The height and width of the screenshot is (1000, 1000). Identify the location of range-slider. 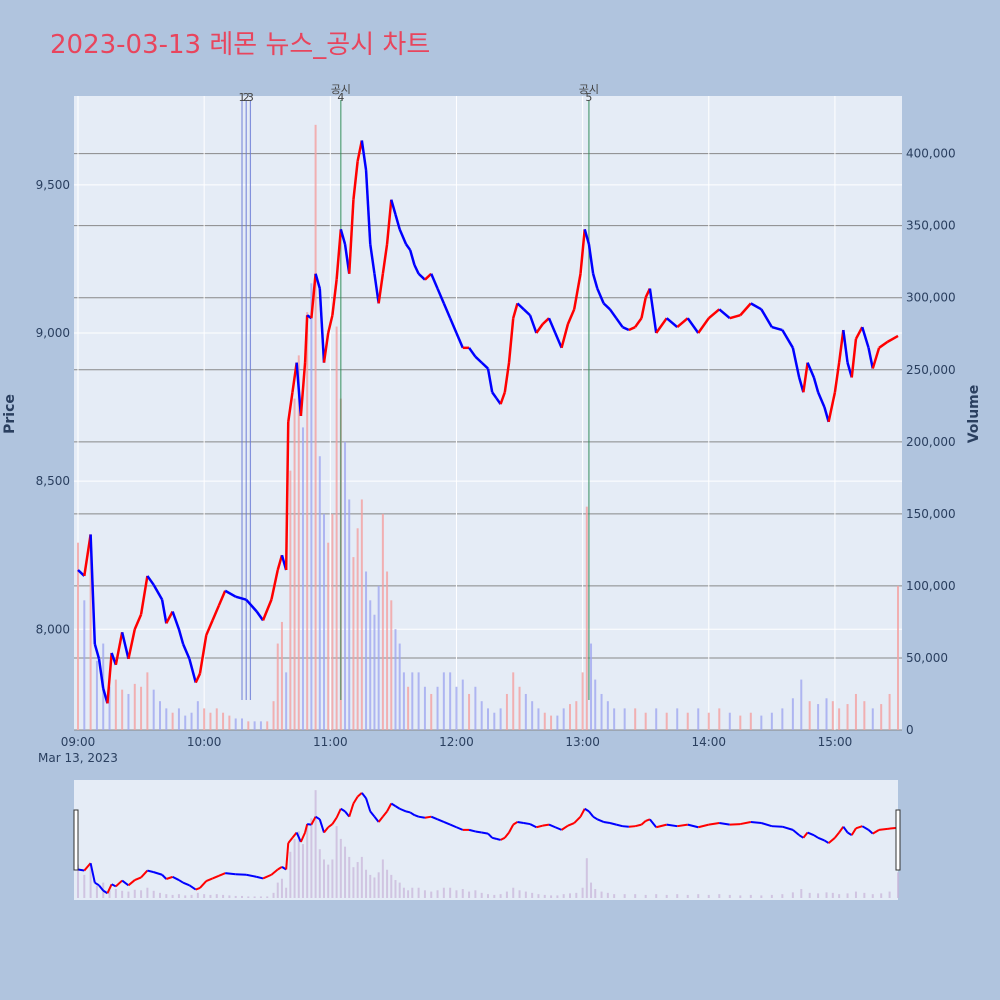
(486, 840).